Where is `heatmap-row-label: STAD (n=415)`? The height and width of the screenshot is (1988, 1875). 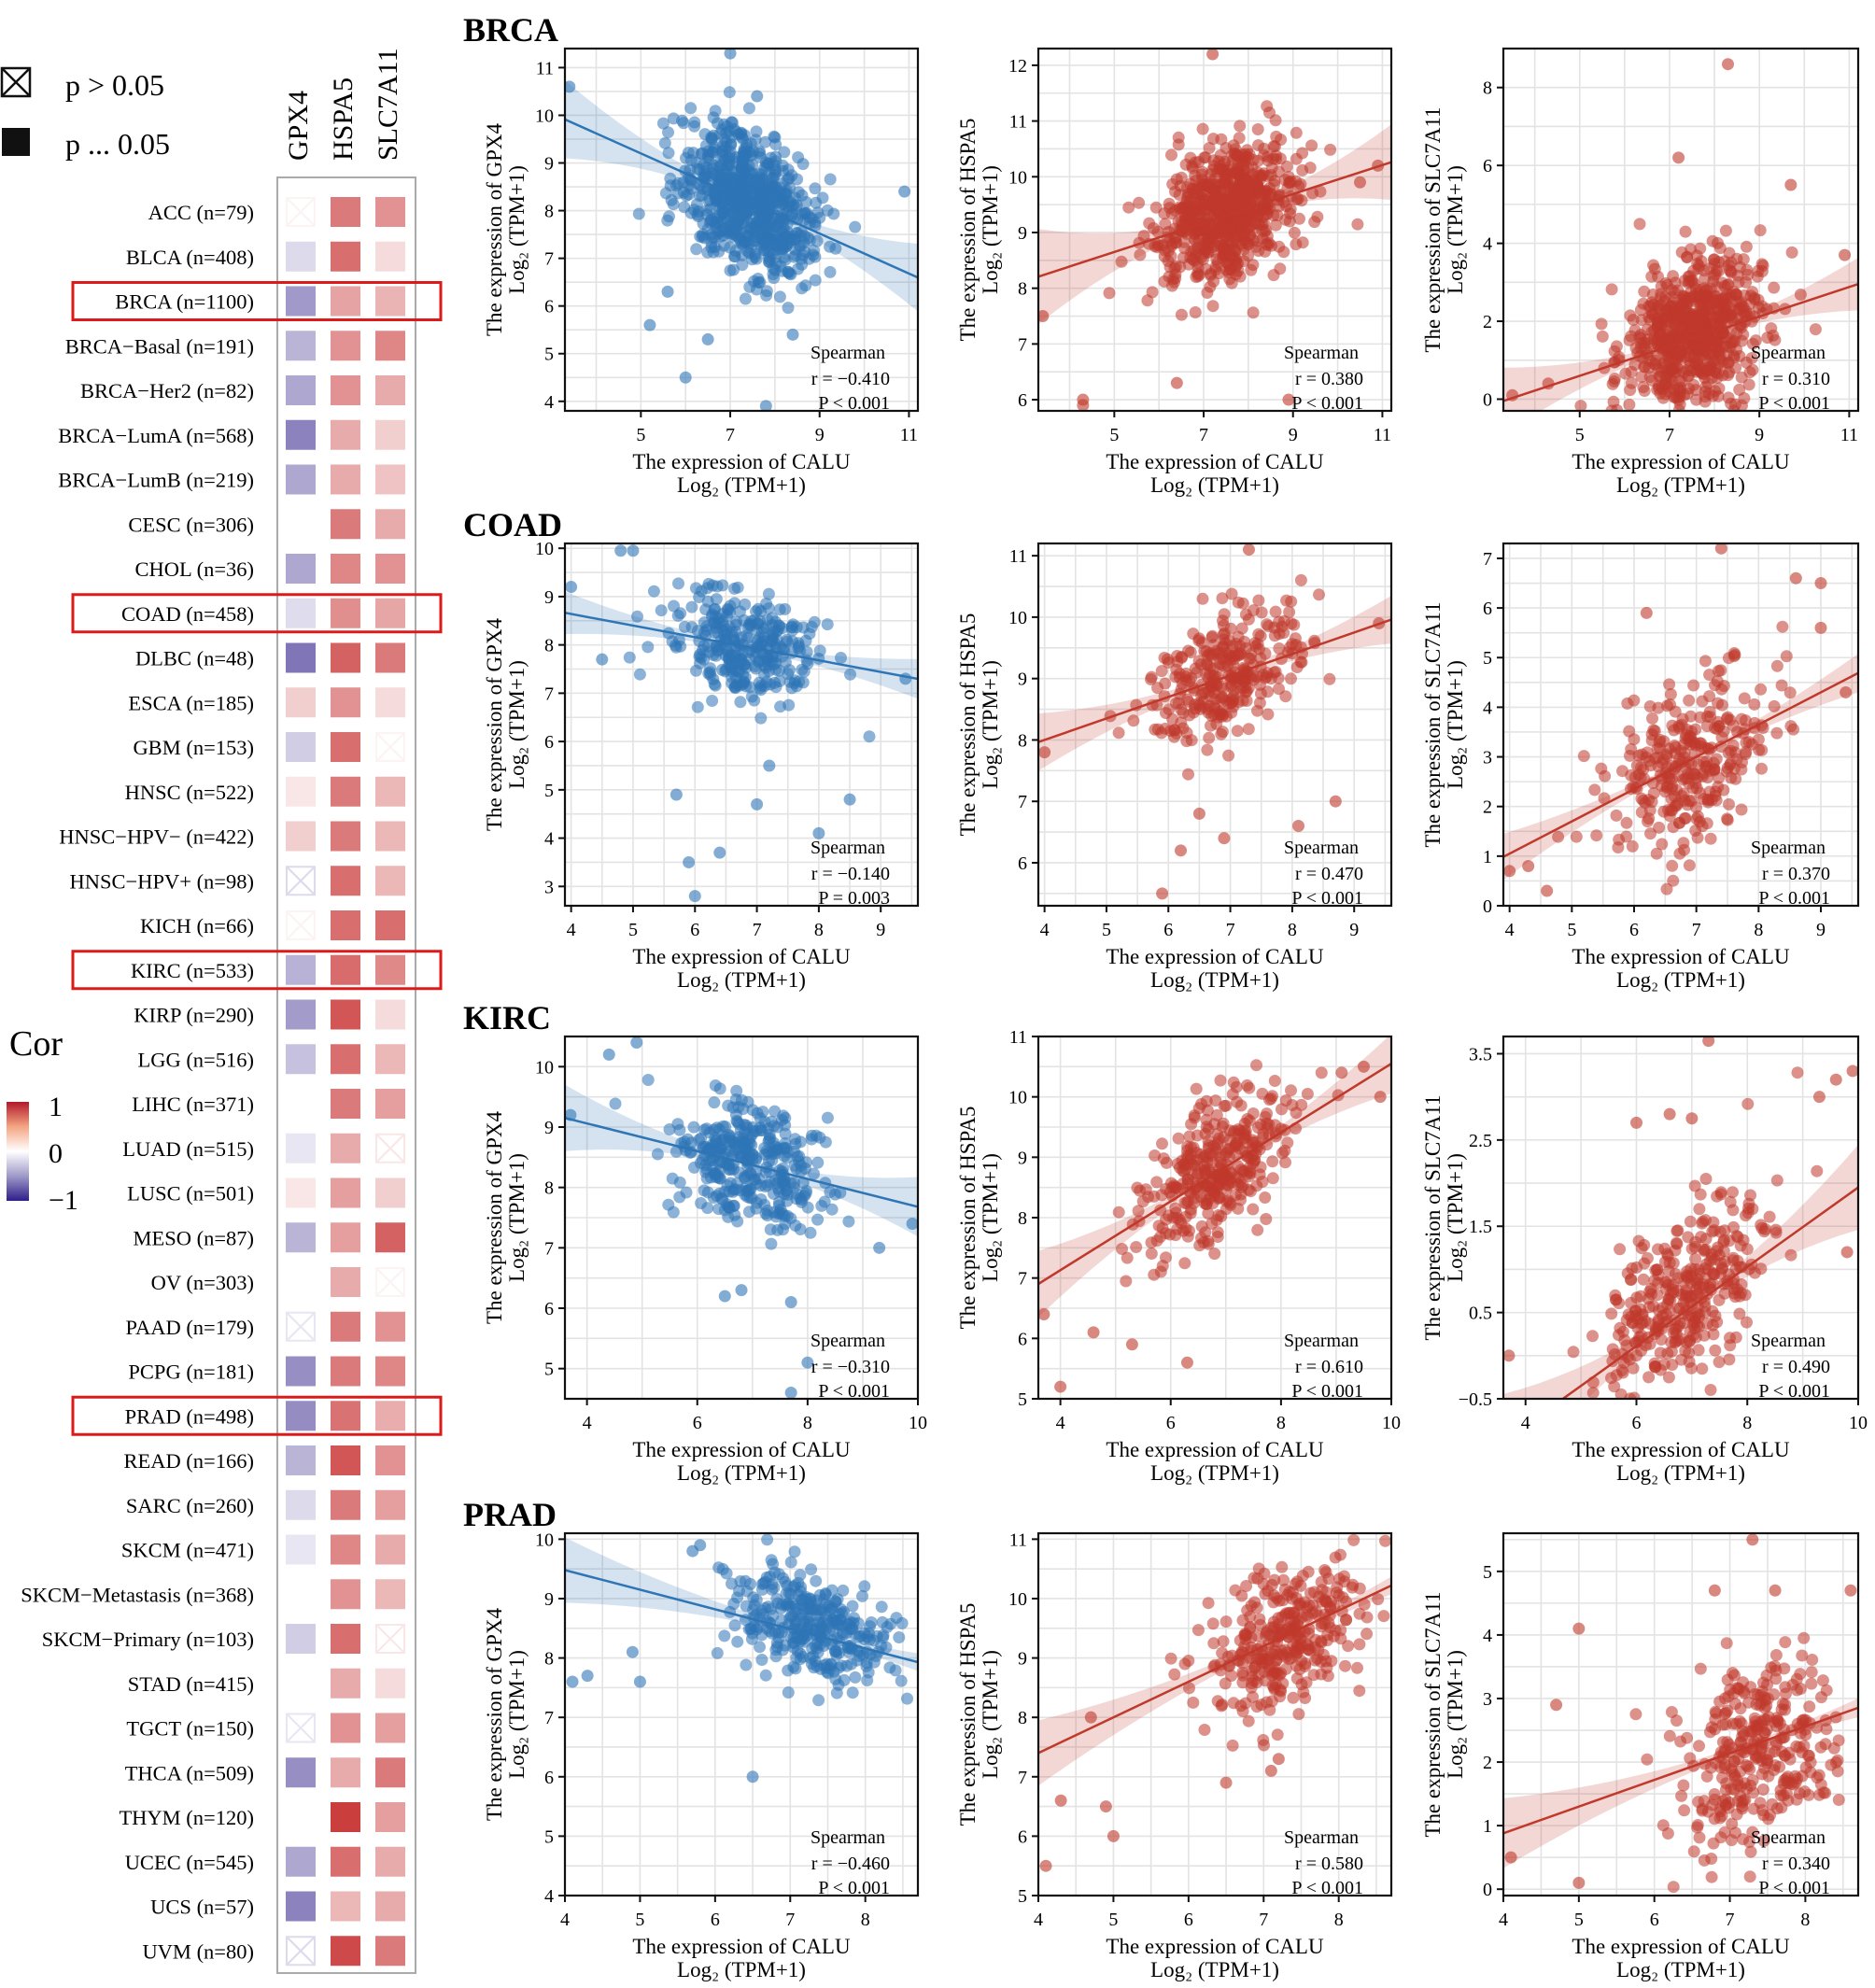 heatmap-row-label: STAD (n=415) is located at coordinates (191, 1684).